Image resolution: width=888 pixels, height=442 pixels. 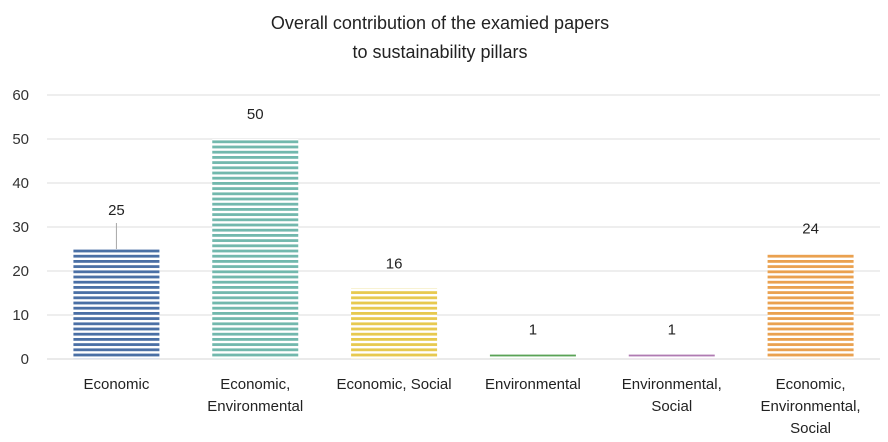 I want to click on bar-economic, so click(x=116, y=304).